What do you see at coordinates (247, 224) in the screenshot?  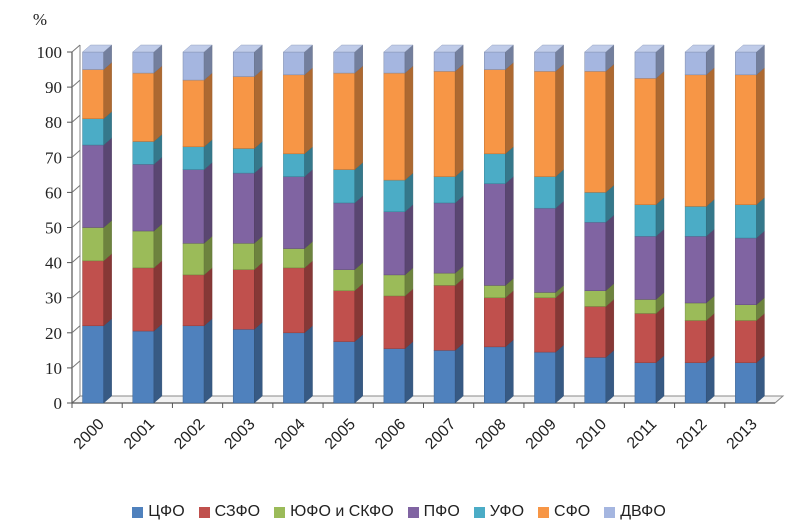 I see `bar-stack-2003` at bounding box center [247, 224].